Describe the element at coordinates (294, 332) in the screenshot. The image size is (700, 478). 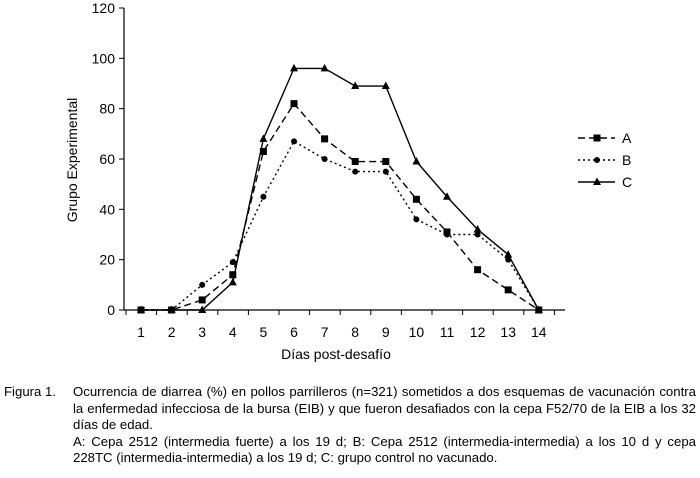
I see `x-tick-label: 6` at that location.